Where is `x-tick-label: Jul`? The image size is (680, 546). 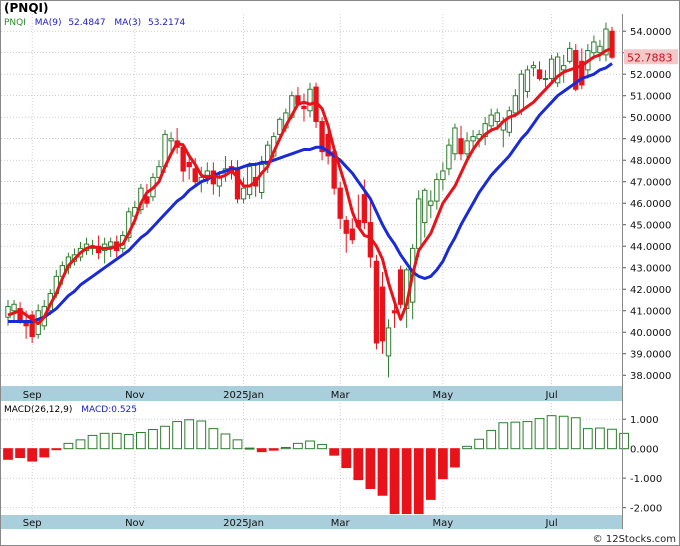 x-tick-label: Jul is located at coordinates (551, 523).